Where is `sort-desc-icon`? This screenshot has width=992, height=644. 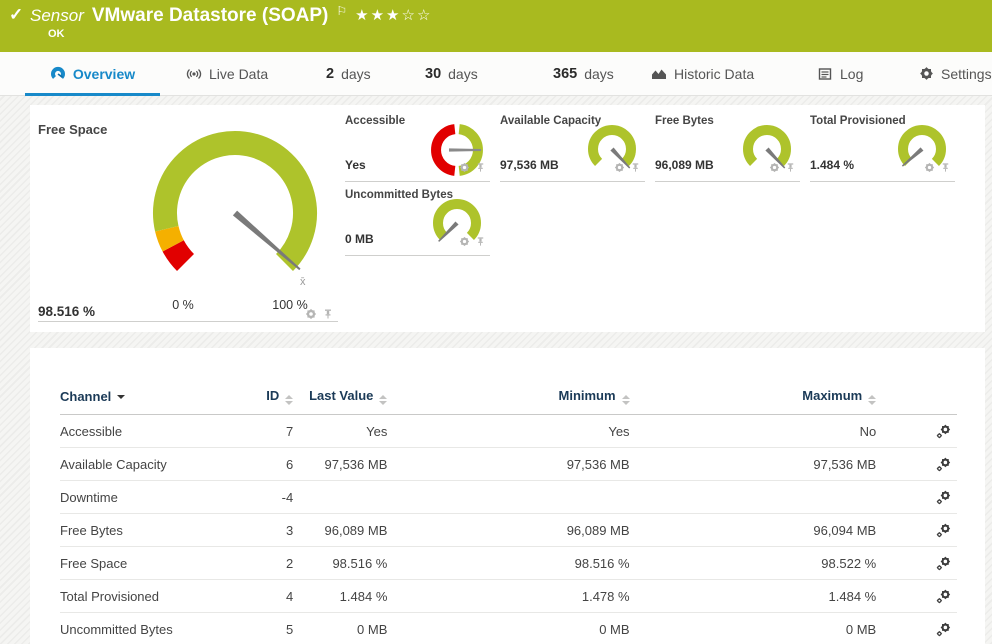 sort-desc-icon is located at coordinates (121, 397).